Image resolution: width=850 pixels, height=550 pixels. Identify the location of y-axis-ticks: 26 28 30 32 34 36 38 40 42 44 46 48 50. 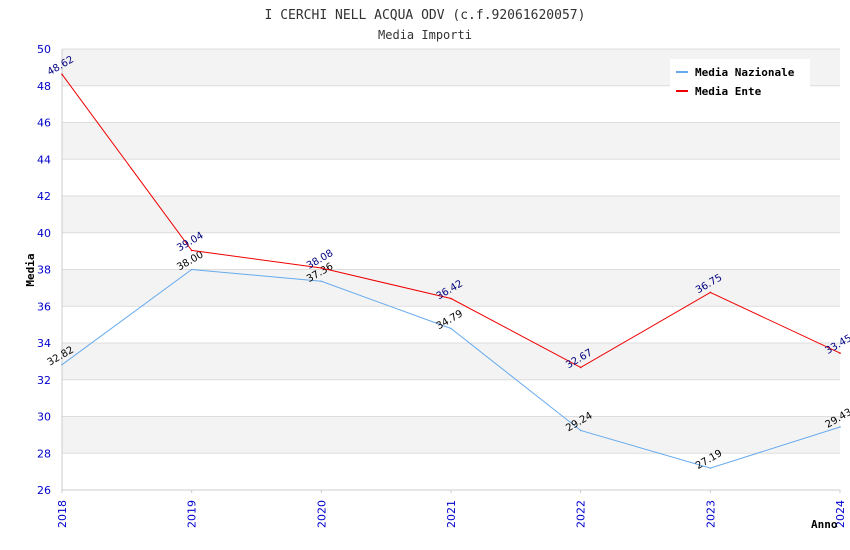
(44, 270).